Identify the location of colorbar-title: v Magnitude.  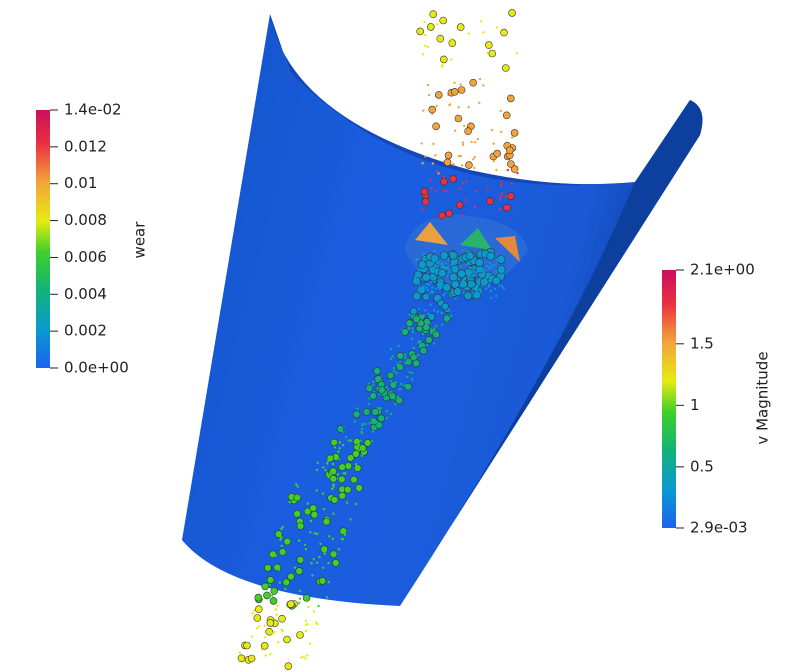
(763, 397).